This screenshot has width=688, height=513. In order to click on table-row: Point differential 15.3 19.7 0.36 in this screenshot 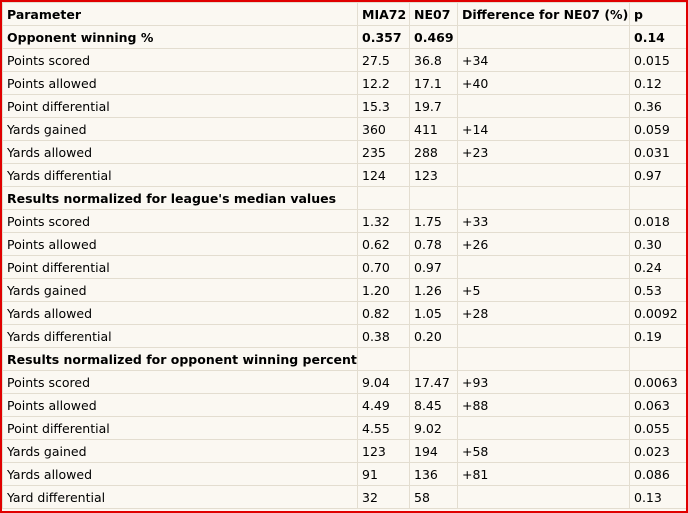, I will do `click(344, 106)`.